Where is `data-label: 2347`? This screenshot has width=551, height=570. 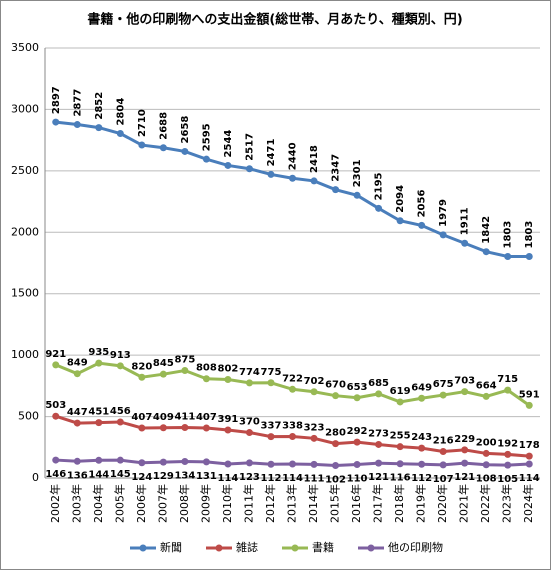
data-label: 2347 is located at coordinates (336, 168).